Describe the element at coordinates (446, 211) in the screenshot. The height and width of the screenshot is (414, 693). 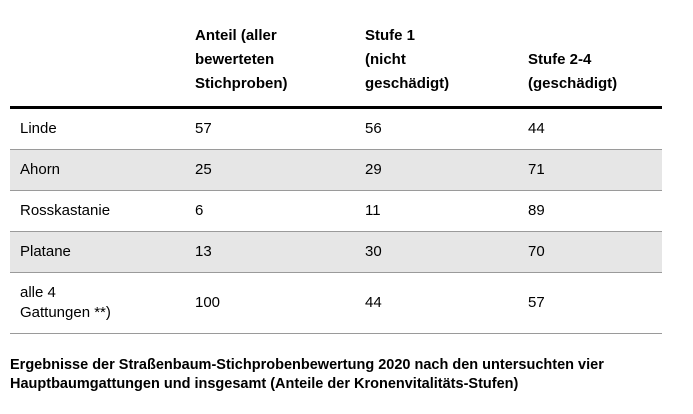
I see `cell-value: 11` at that location.